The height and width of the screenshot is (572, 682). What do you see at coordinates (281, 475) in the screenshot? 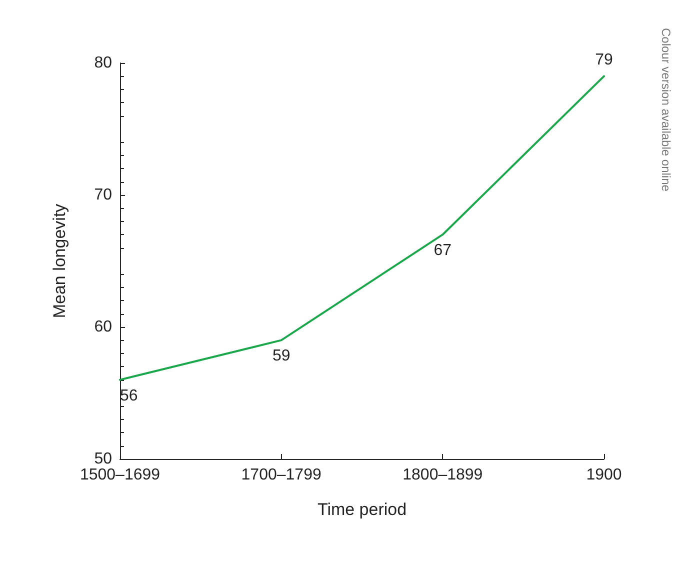
I see `x-tick-label: 1700–1799` at bounding box center [281, 475].